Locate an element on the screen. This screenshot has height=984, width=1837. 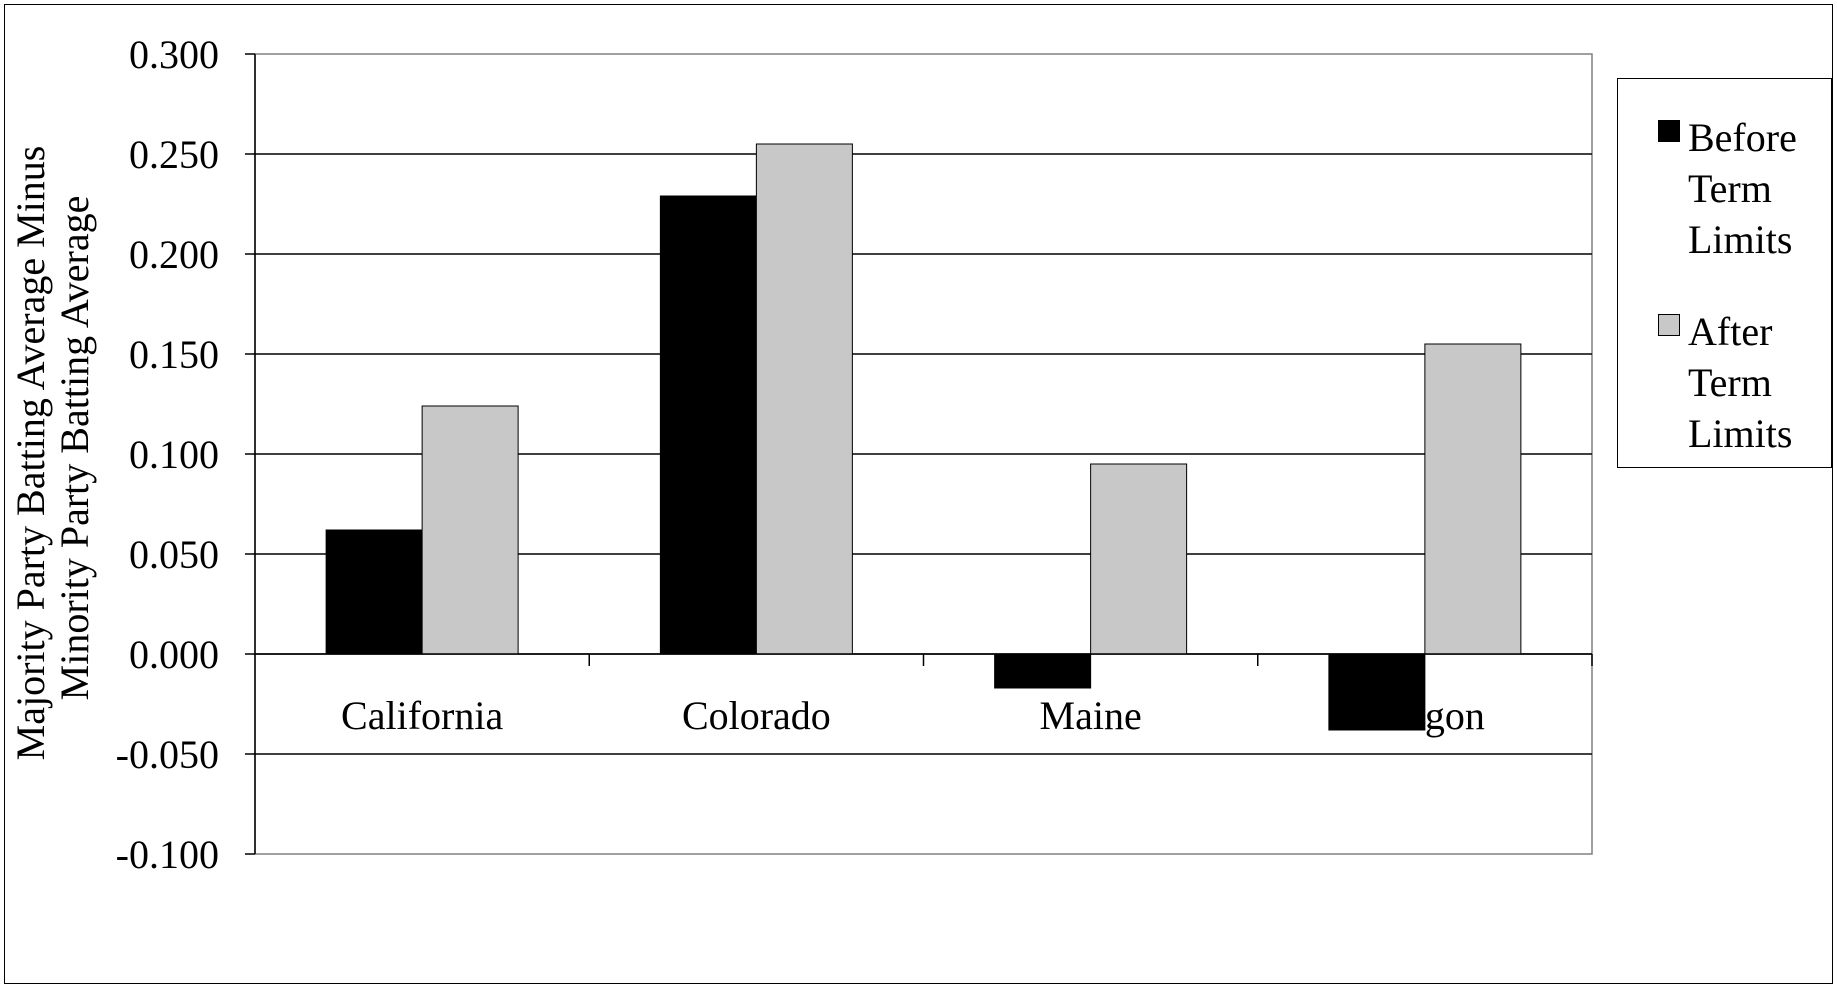
bar-after-colorado is located at coordinates (804, 399).